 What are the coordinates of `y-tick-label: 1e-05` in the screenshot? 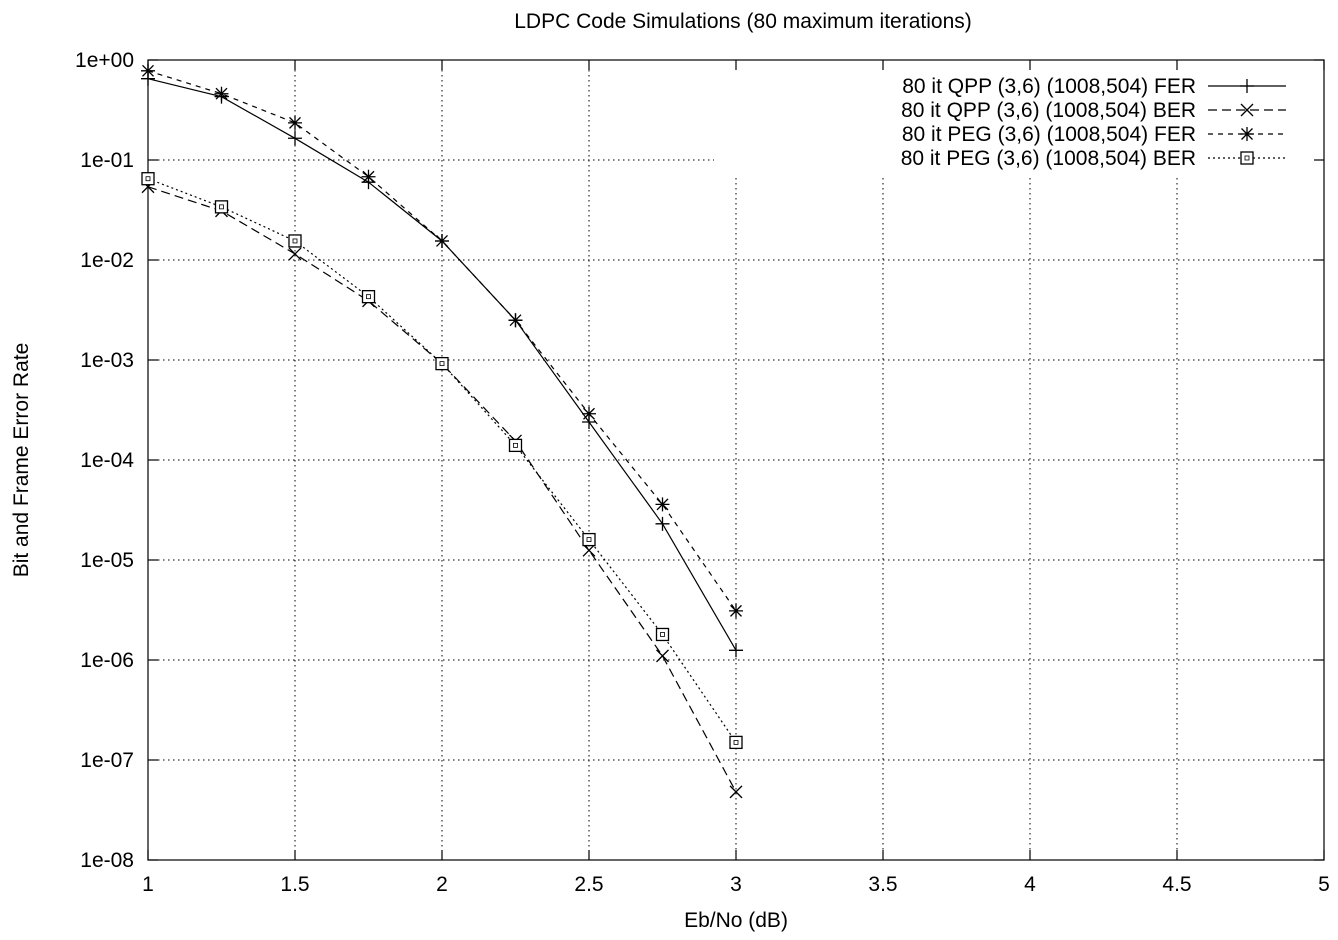 It's located at (107, 560).